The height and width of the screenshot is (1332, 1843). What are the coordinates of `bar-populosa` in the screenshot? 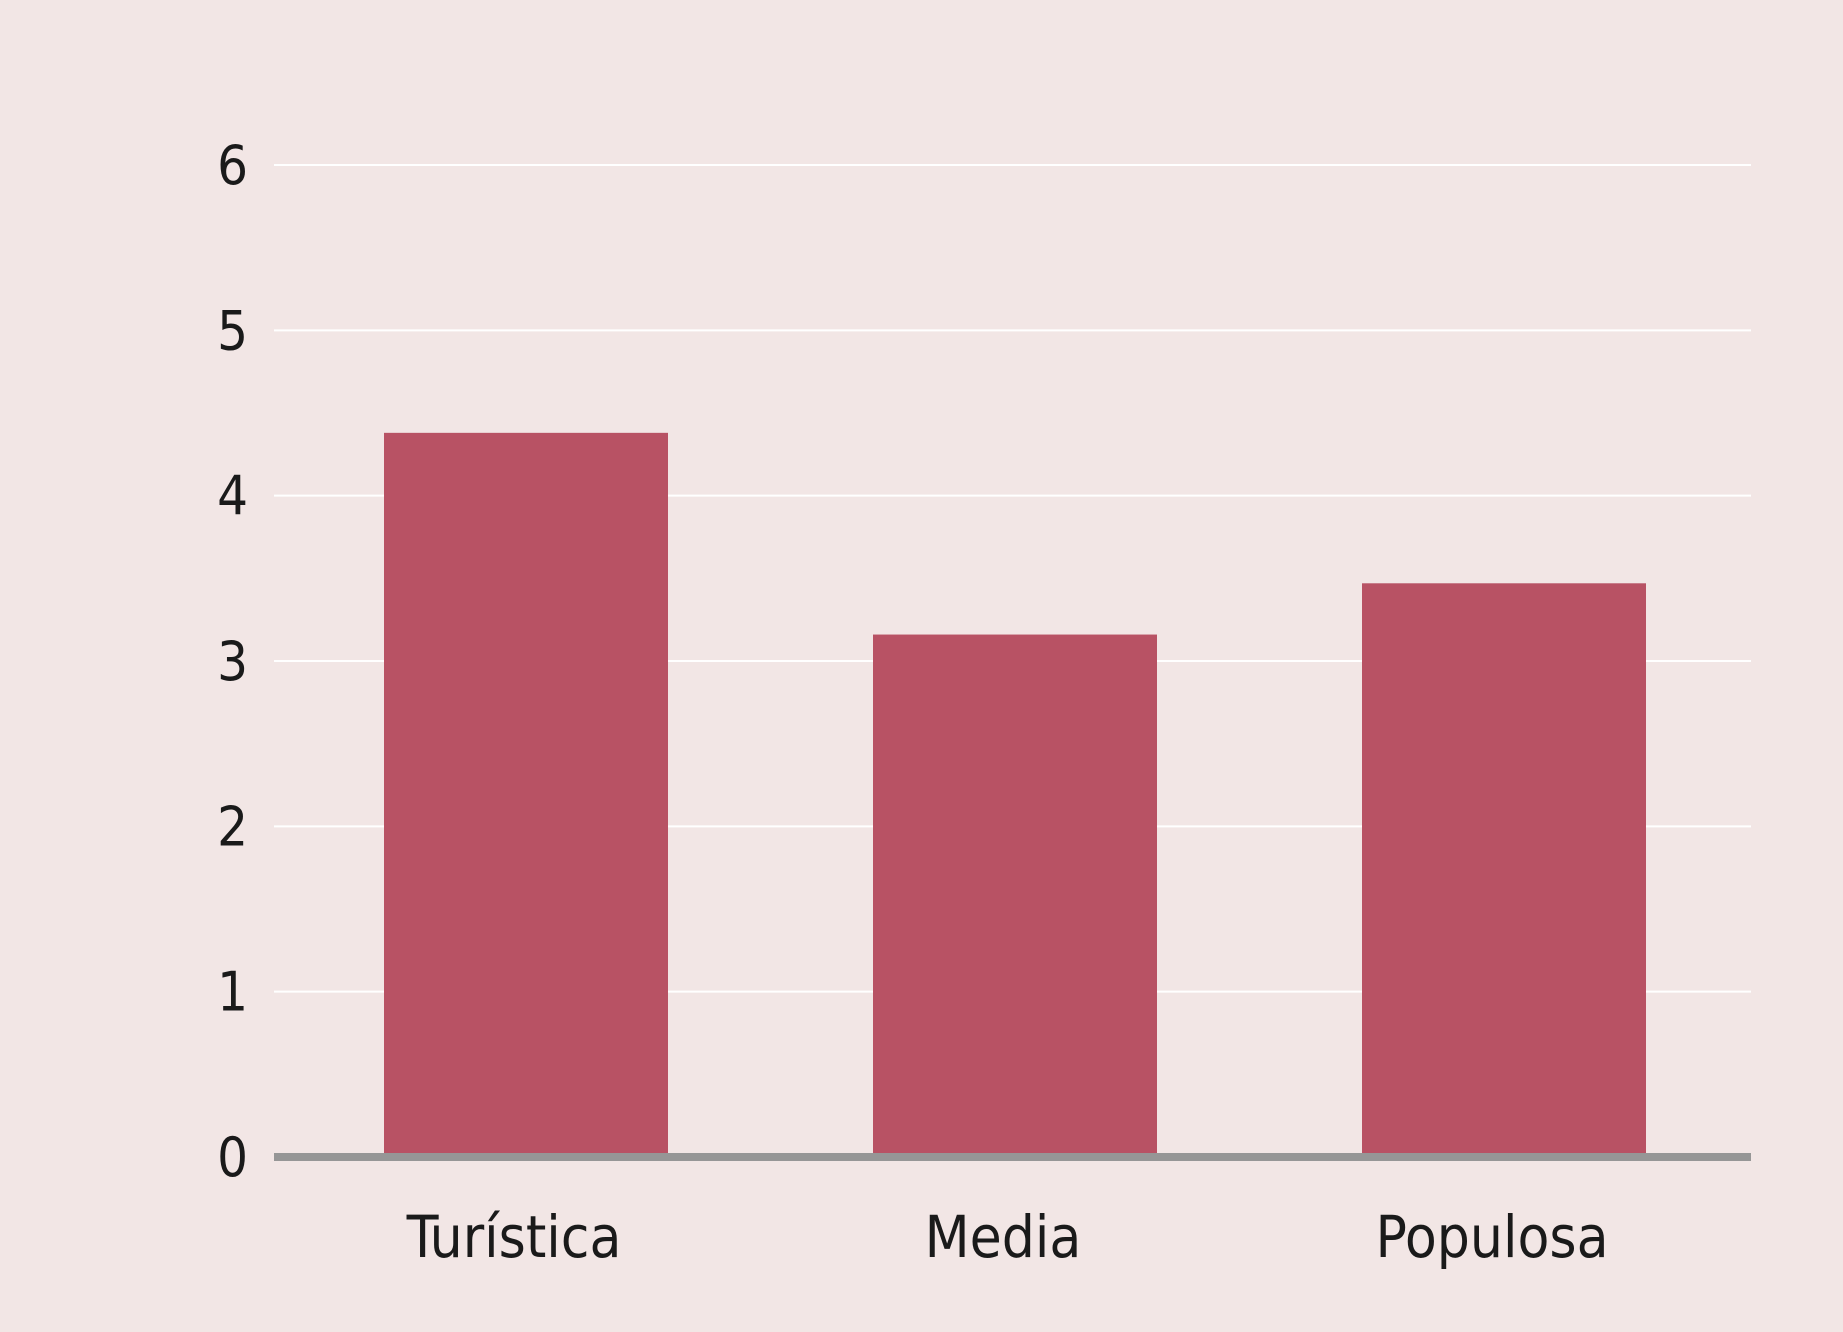 It's located at (1504, 870).